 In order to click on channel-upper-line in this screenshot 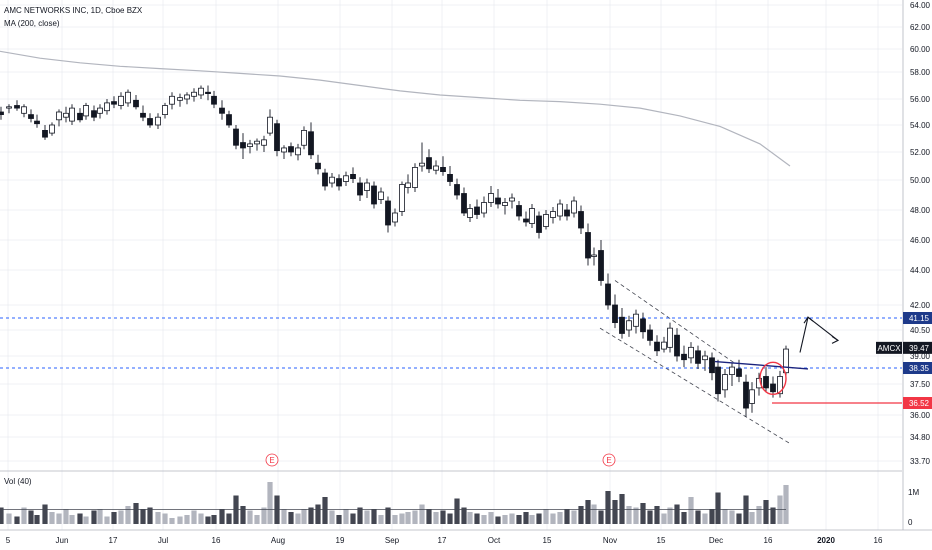, I will do `click(675, 322)`.